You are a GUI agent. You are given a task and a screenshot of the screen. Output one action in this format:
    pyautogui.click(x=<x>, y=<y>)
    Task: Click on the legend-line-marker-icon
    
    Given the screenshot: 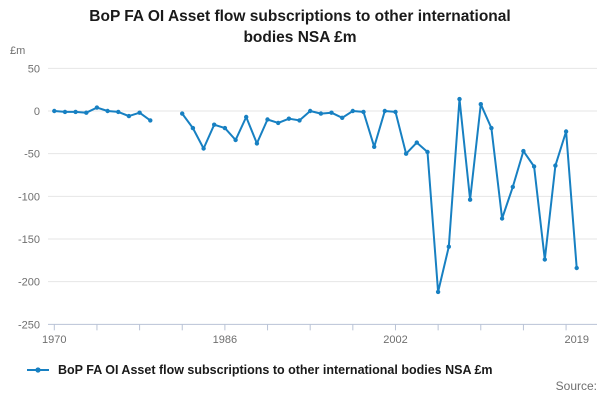 What is the action you would take?
    pyautogui.click(x=38, y=370)
    